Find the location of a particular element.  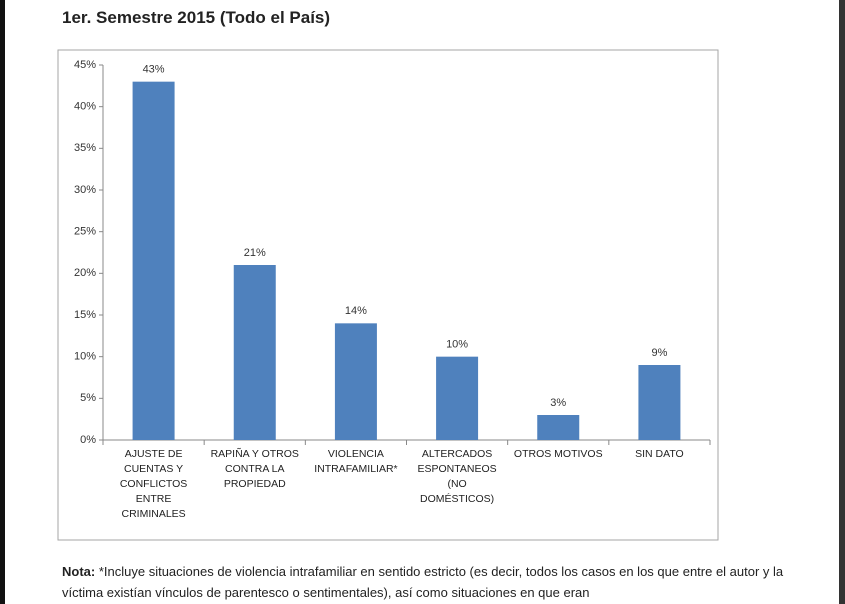

x-tick-label: ALTERCADOS ESPONTANEOS (NO DOMÉSTICOS) is located at coordinates (457, 476).